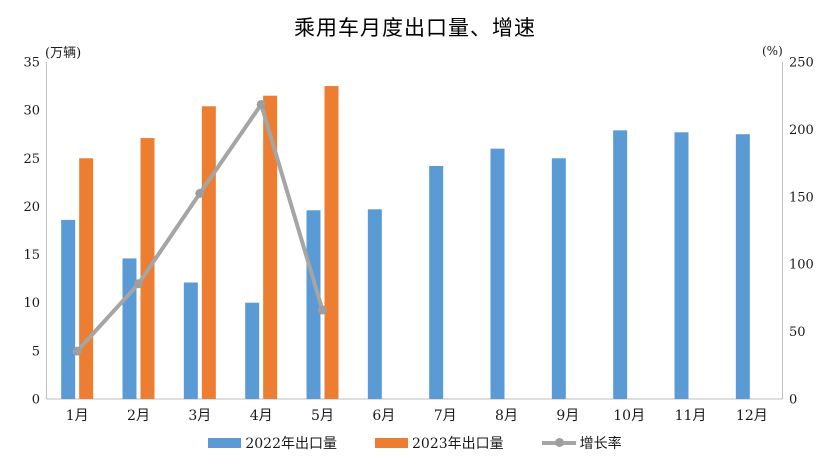 This screenshot has height=467, width=830. Describe the element at coordinates (445, 416) in the screenshot. I see `x-axis-category-label: 7月` at that location.